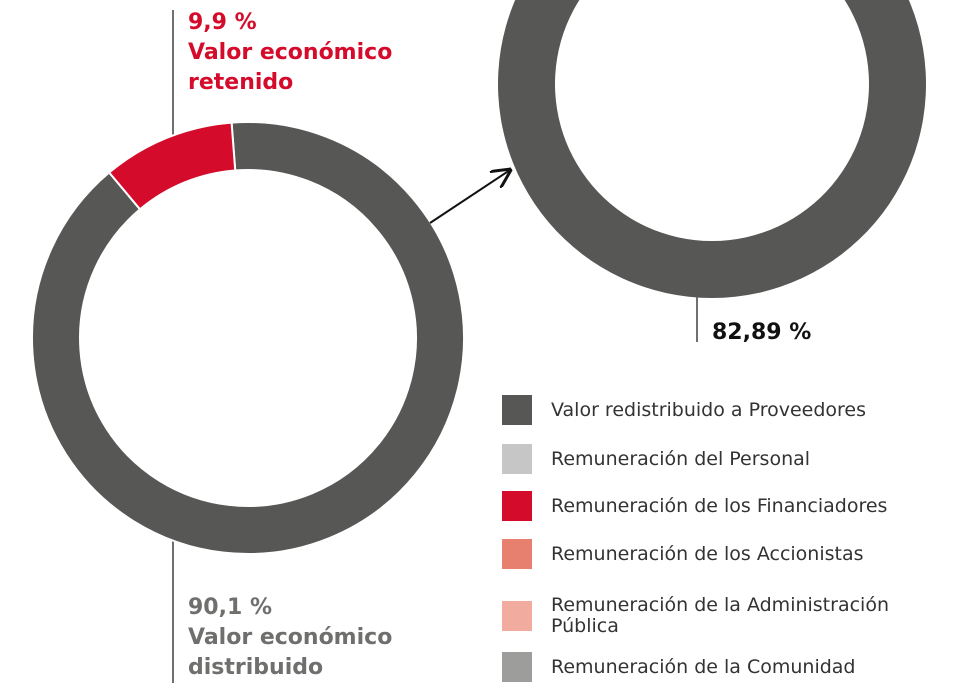  Describe the element at coordinates (681, 458) in the screenshot. I see `legend-label: Remuneración del Personal` at that location.